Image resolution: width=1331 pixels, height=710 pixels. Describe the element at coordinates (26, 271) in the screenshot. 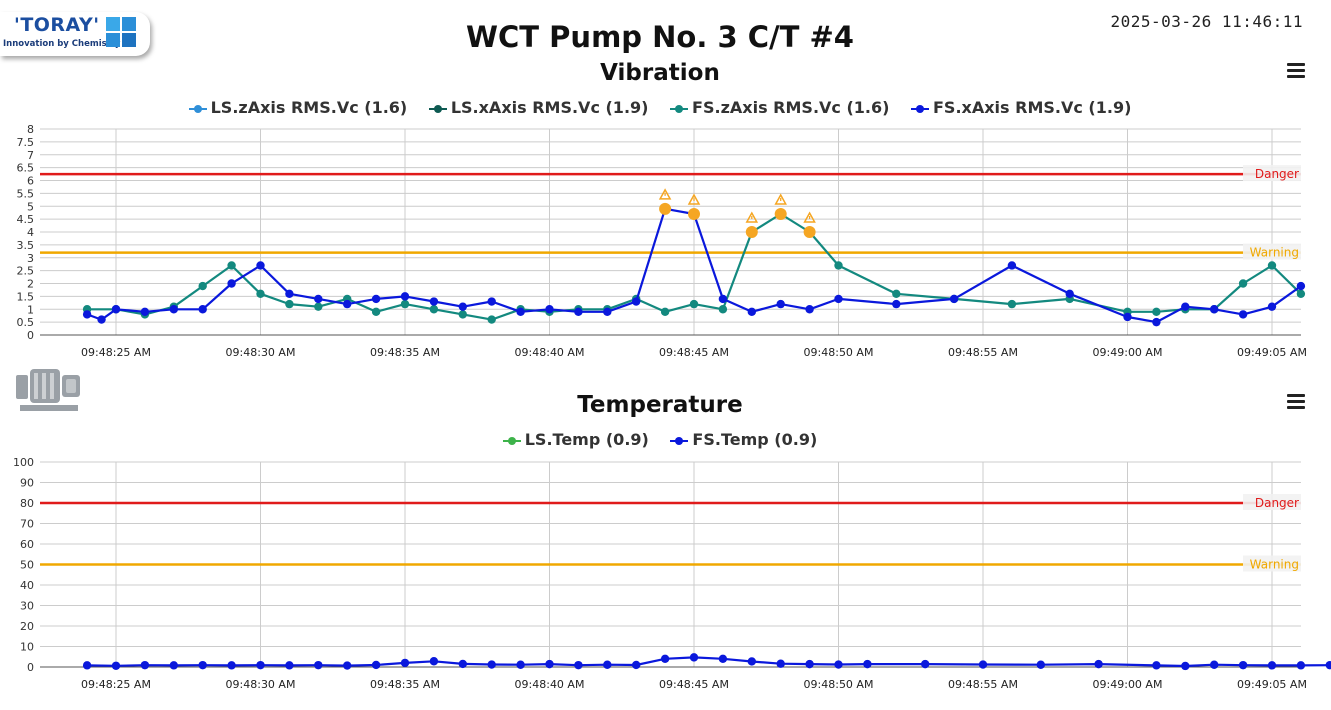

I see `y-tick-label: 2.5` at that location.